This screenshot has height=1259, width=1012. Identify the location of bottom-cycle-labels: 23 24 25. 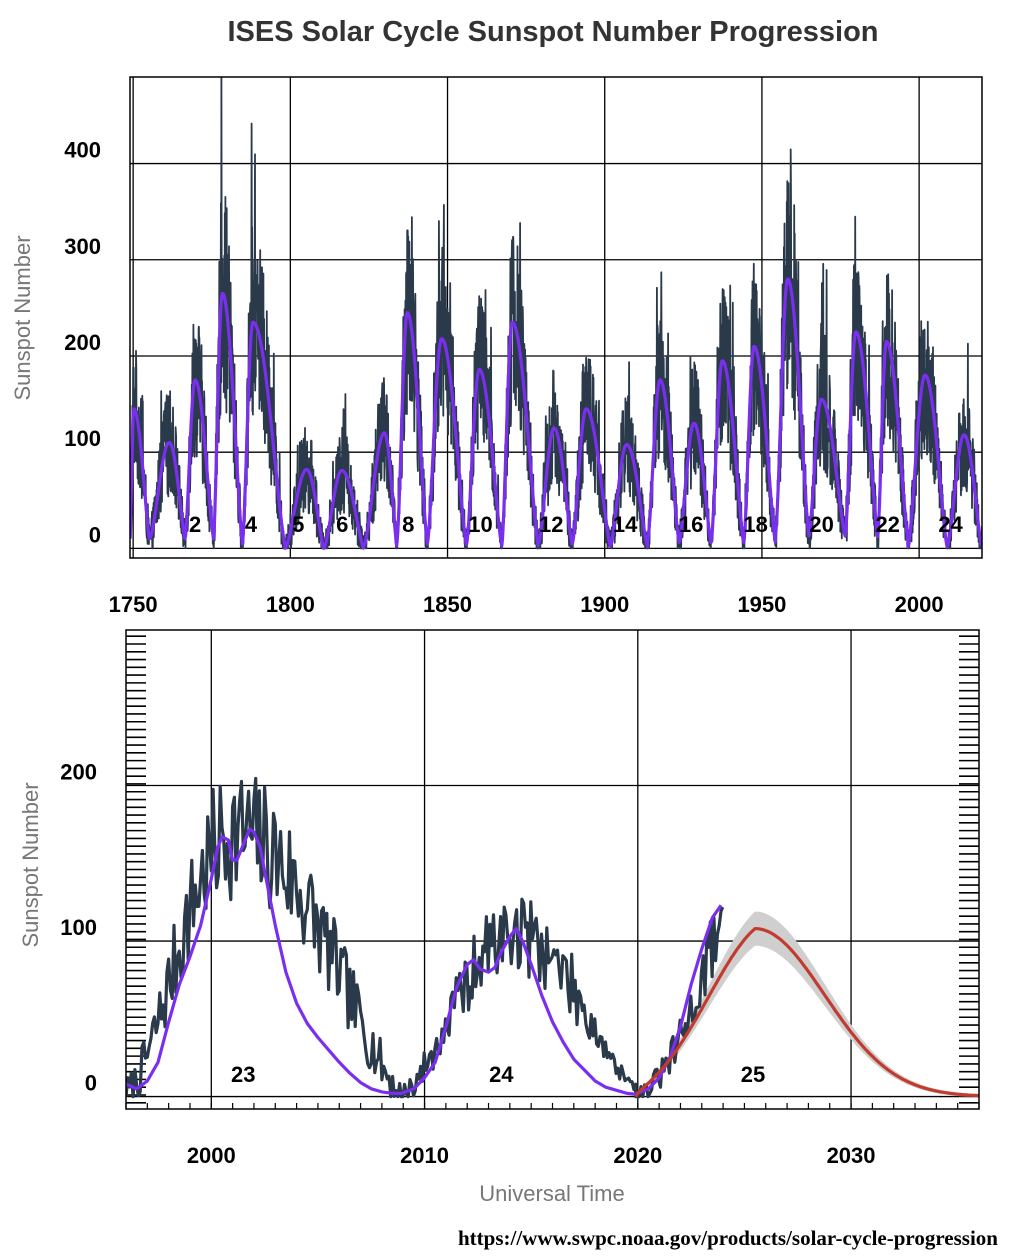
(498, 1074).